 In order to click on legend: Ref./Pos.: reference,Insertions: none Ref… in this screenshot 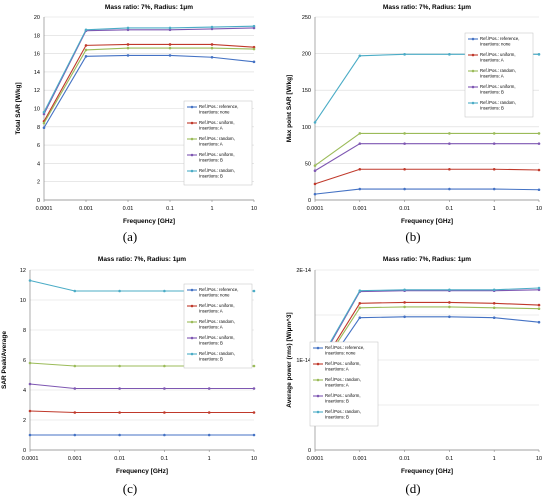, I will do `click(344, 384)`.